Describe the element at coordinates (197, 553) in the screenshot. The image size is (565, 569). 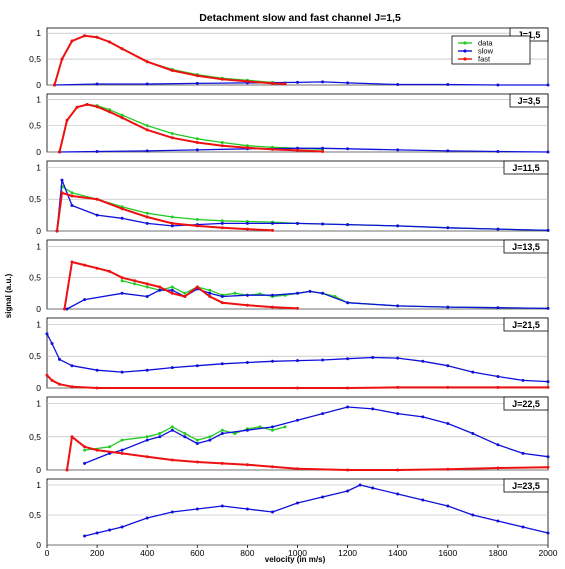
I see `x-tick-label: 600` at that location.